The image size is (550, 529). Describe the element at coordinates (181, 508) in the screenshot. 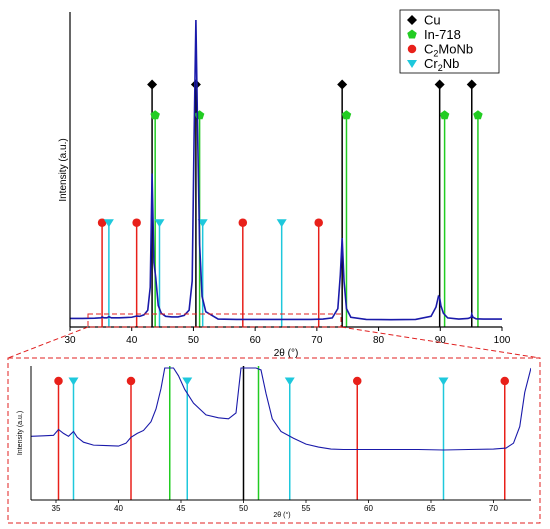

I see `zoom-x-tick-label: 45` at that location.